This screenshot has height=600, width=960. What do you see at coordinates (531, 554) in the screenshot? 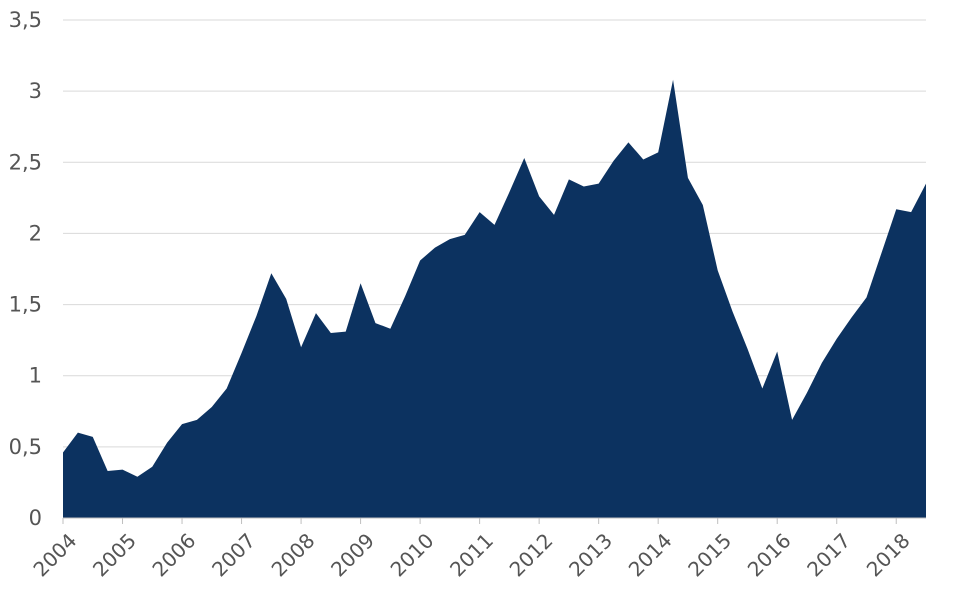
I see `x-tick-label: 2012` at bounding box center [531, 554].